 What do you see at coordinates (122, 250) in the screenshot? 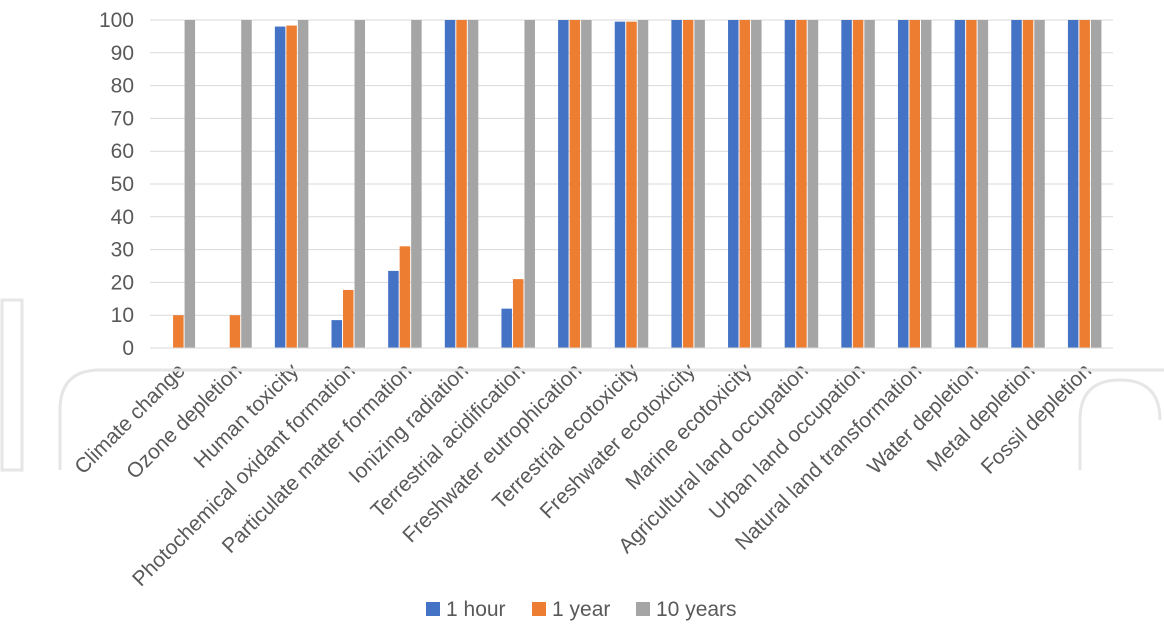
I see `y-tick-label: 30` at bounding box center [122, 250].